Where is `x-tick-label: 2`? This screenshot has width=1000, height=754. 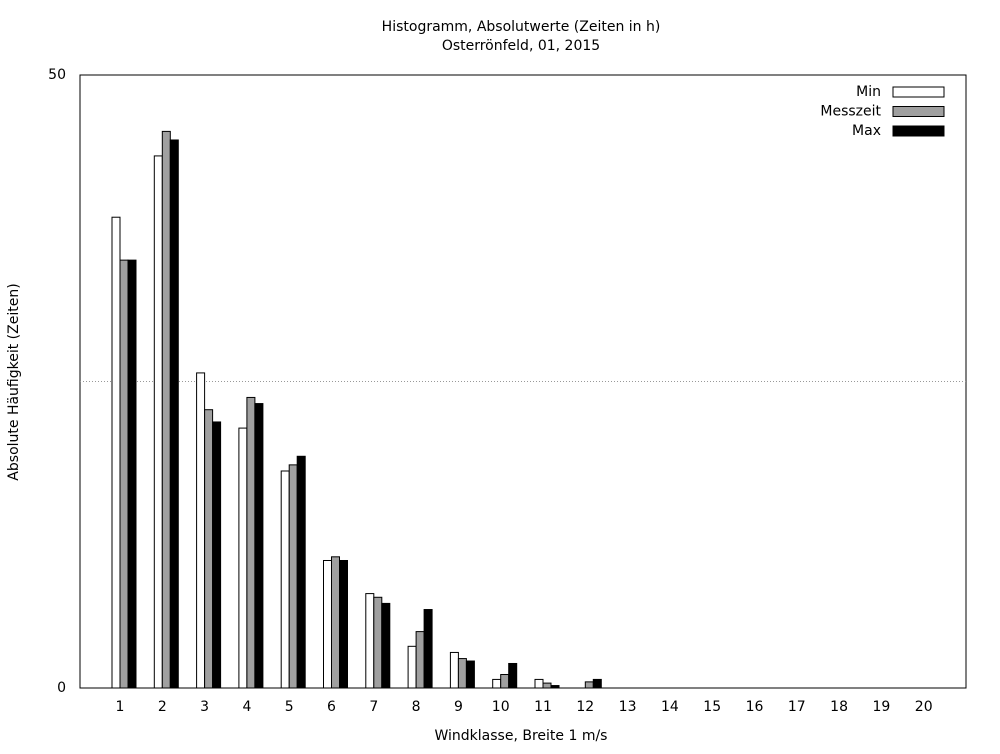 x-tick-label: 2 is located at coordinates (162, 707).